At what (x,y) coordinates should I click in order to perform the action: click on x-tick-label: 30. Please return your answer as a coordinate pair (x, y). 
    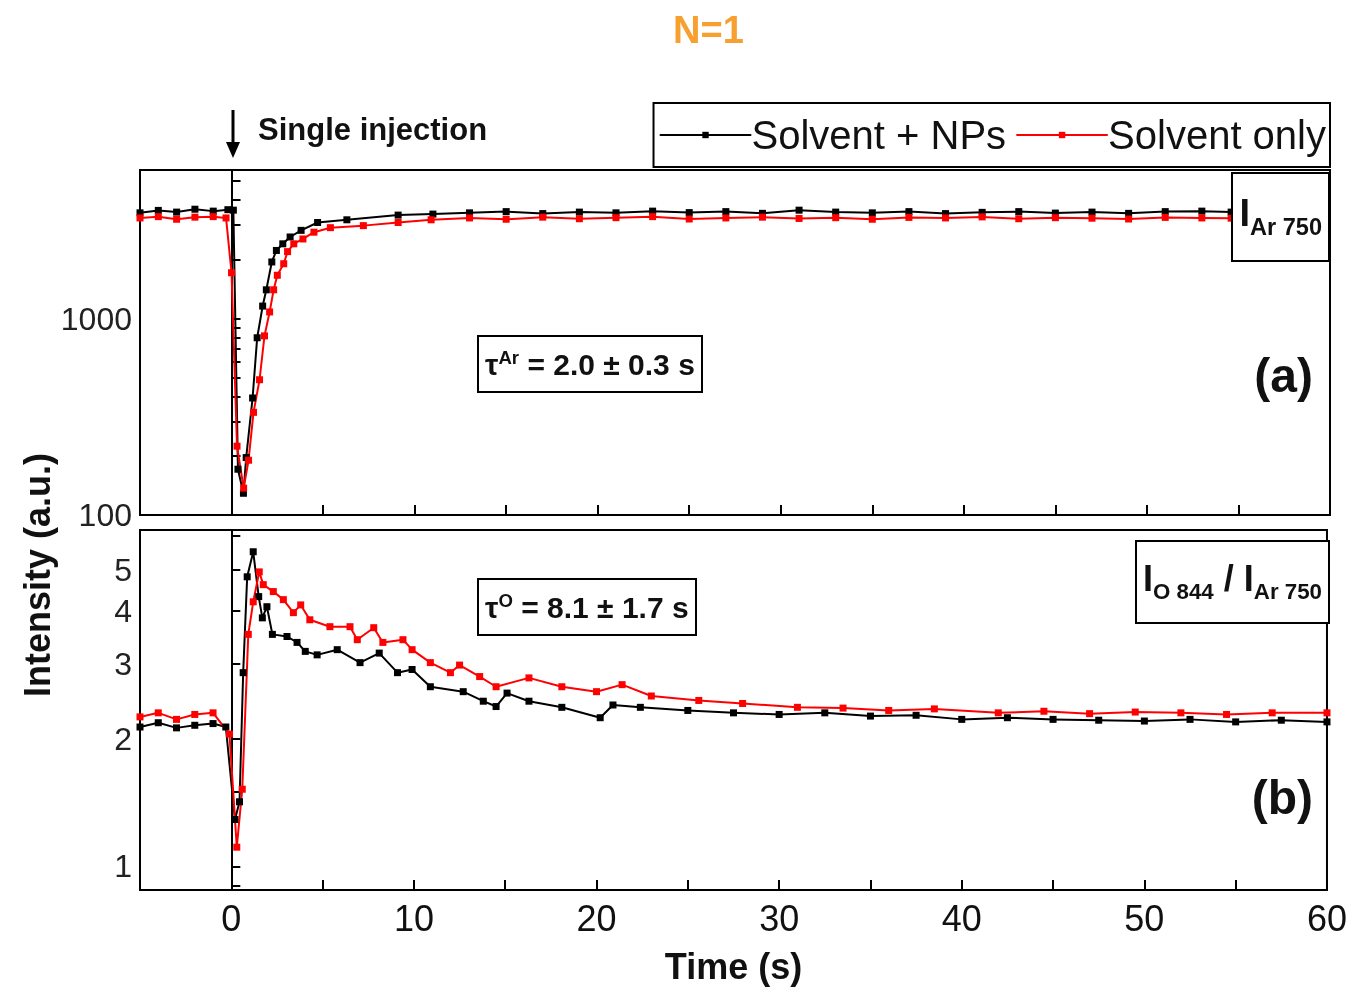
    Looking at the image, I should click on (779, 918).